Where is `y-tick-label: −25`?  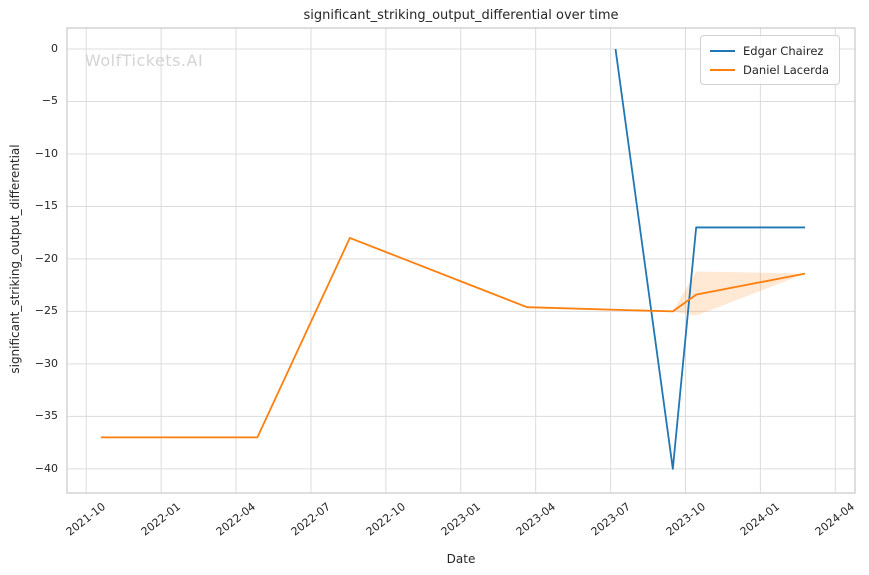
y-tick-label: −25 is located at coordinates (46, 311).